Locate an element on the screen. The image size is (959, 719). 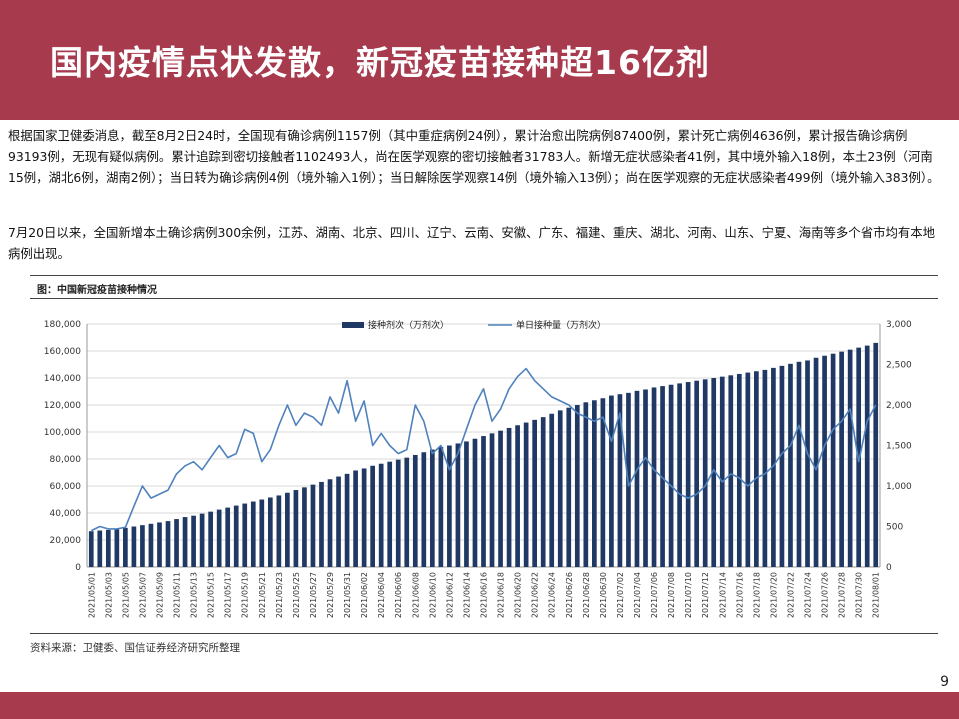
x-tick-label: 2021/07/14 is located at coordinates (722, 595).